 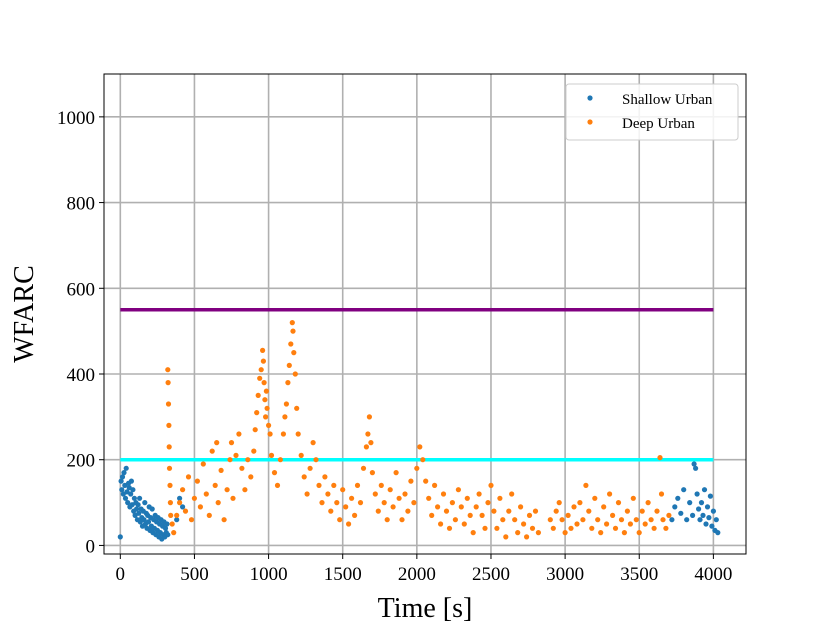 What do you see at coordinates (121, 574) in the screenshot?
I see `x-tick-label-0: 0` at bounding box center [121, 574].